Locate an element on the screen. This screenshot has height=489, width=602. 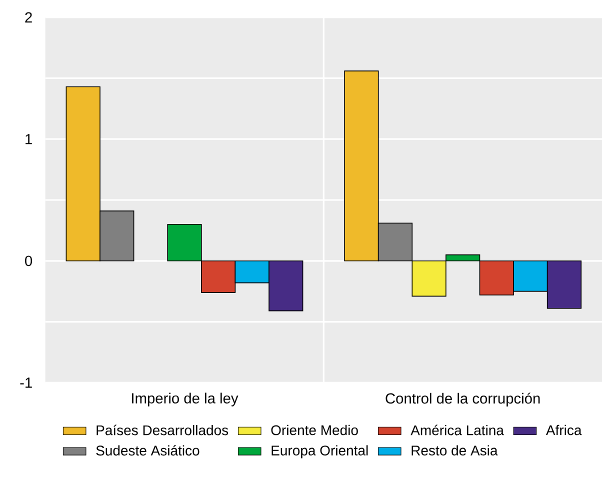
legend-label: Resto de Asia is located at coordinates (455, 450).